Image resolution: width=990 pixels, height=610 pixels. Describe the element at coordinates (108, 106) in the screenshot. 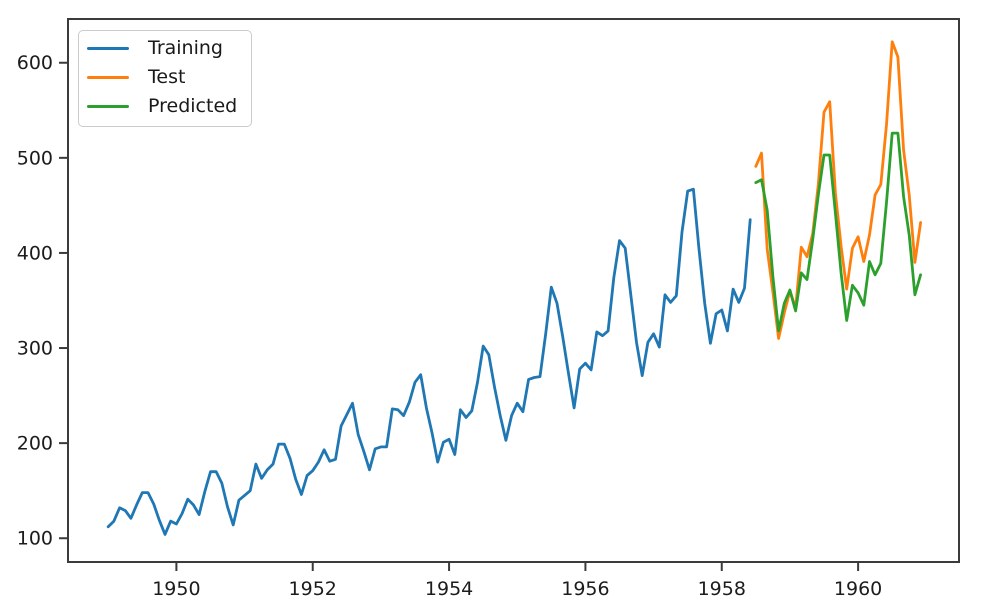

I see `predicted-line-swatch` at that location.